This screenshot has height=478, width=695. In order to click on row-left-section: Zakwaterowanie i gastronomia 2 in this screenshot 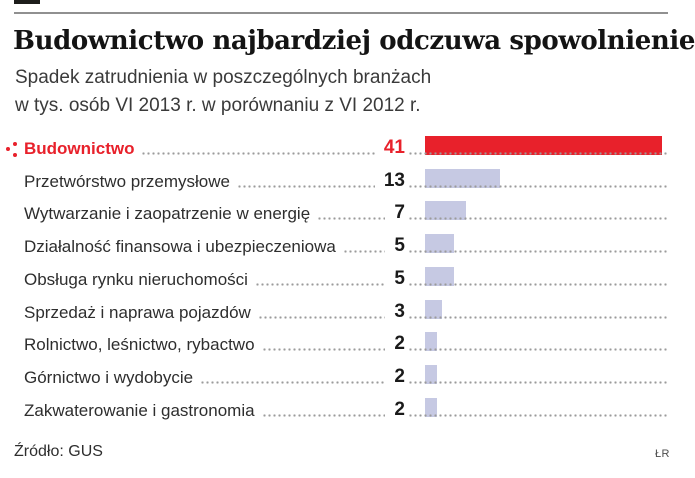, I will do `click(202, 409)`.